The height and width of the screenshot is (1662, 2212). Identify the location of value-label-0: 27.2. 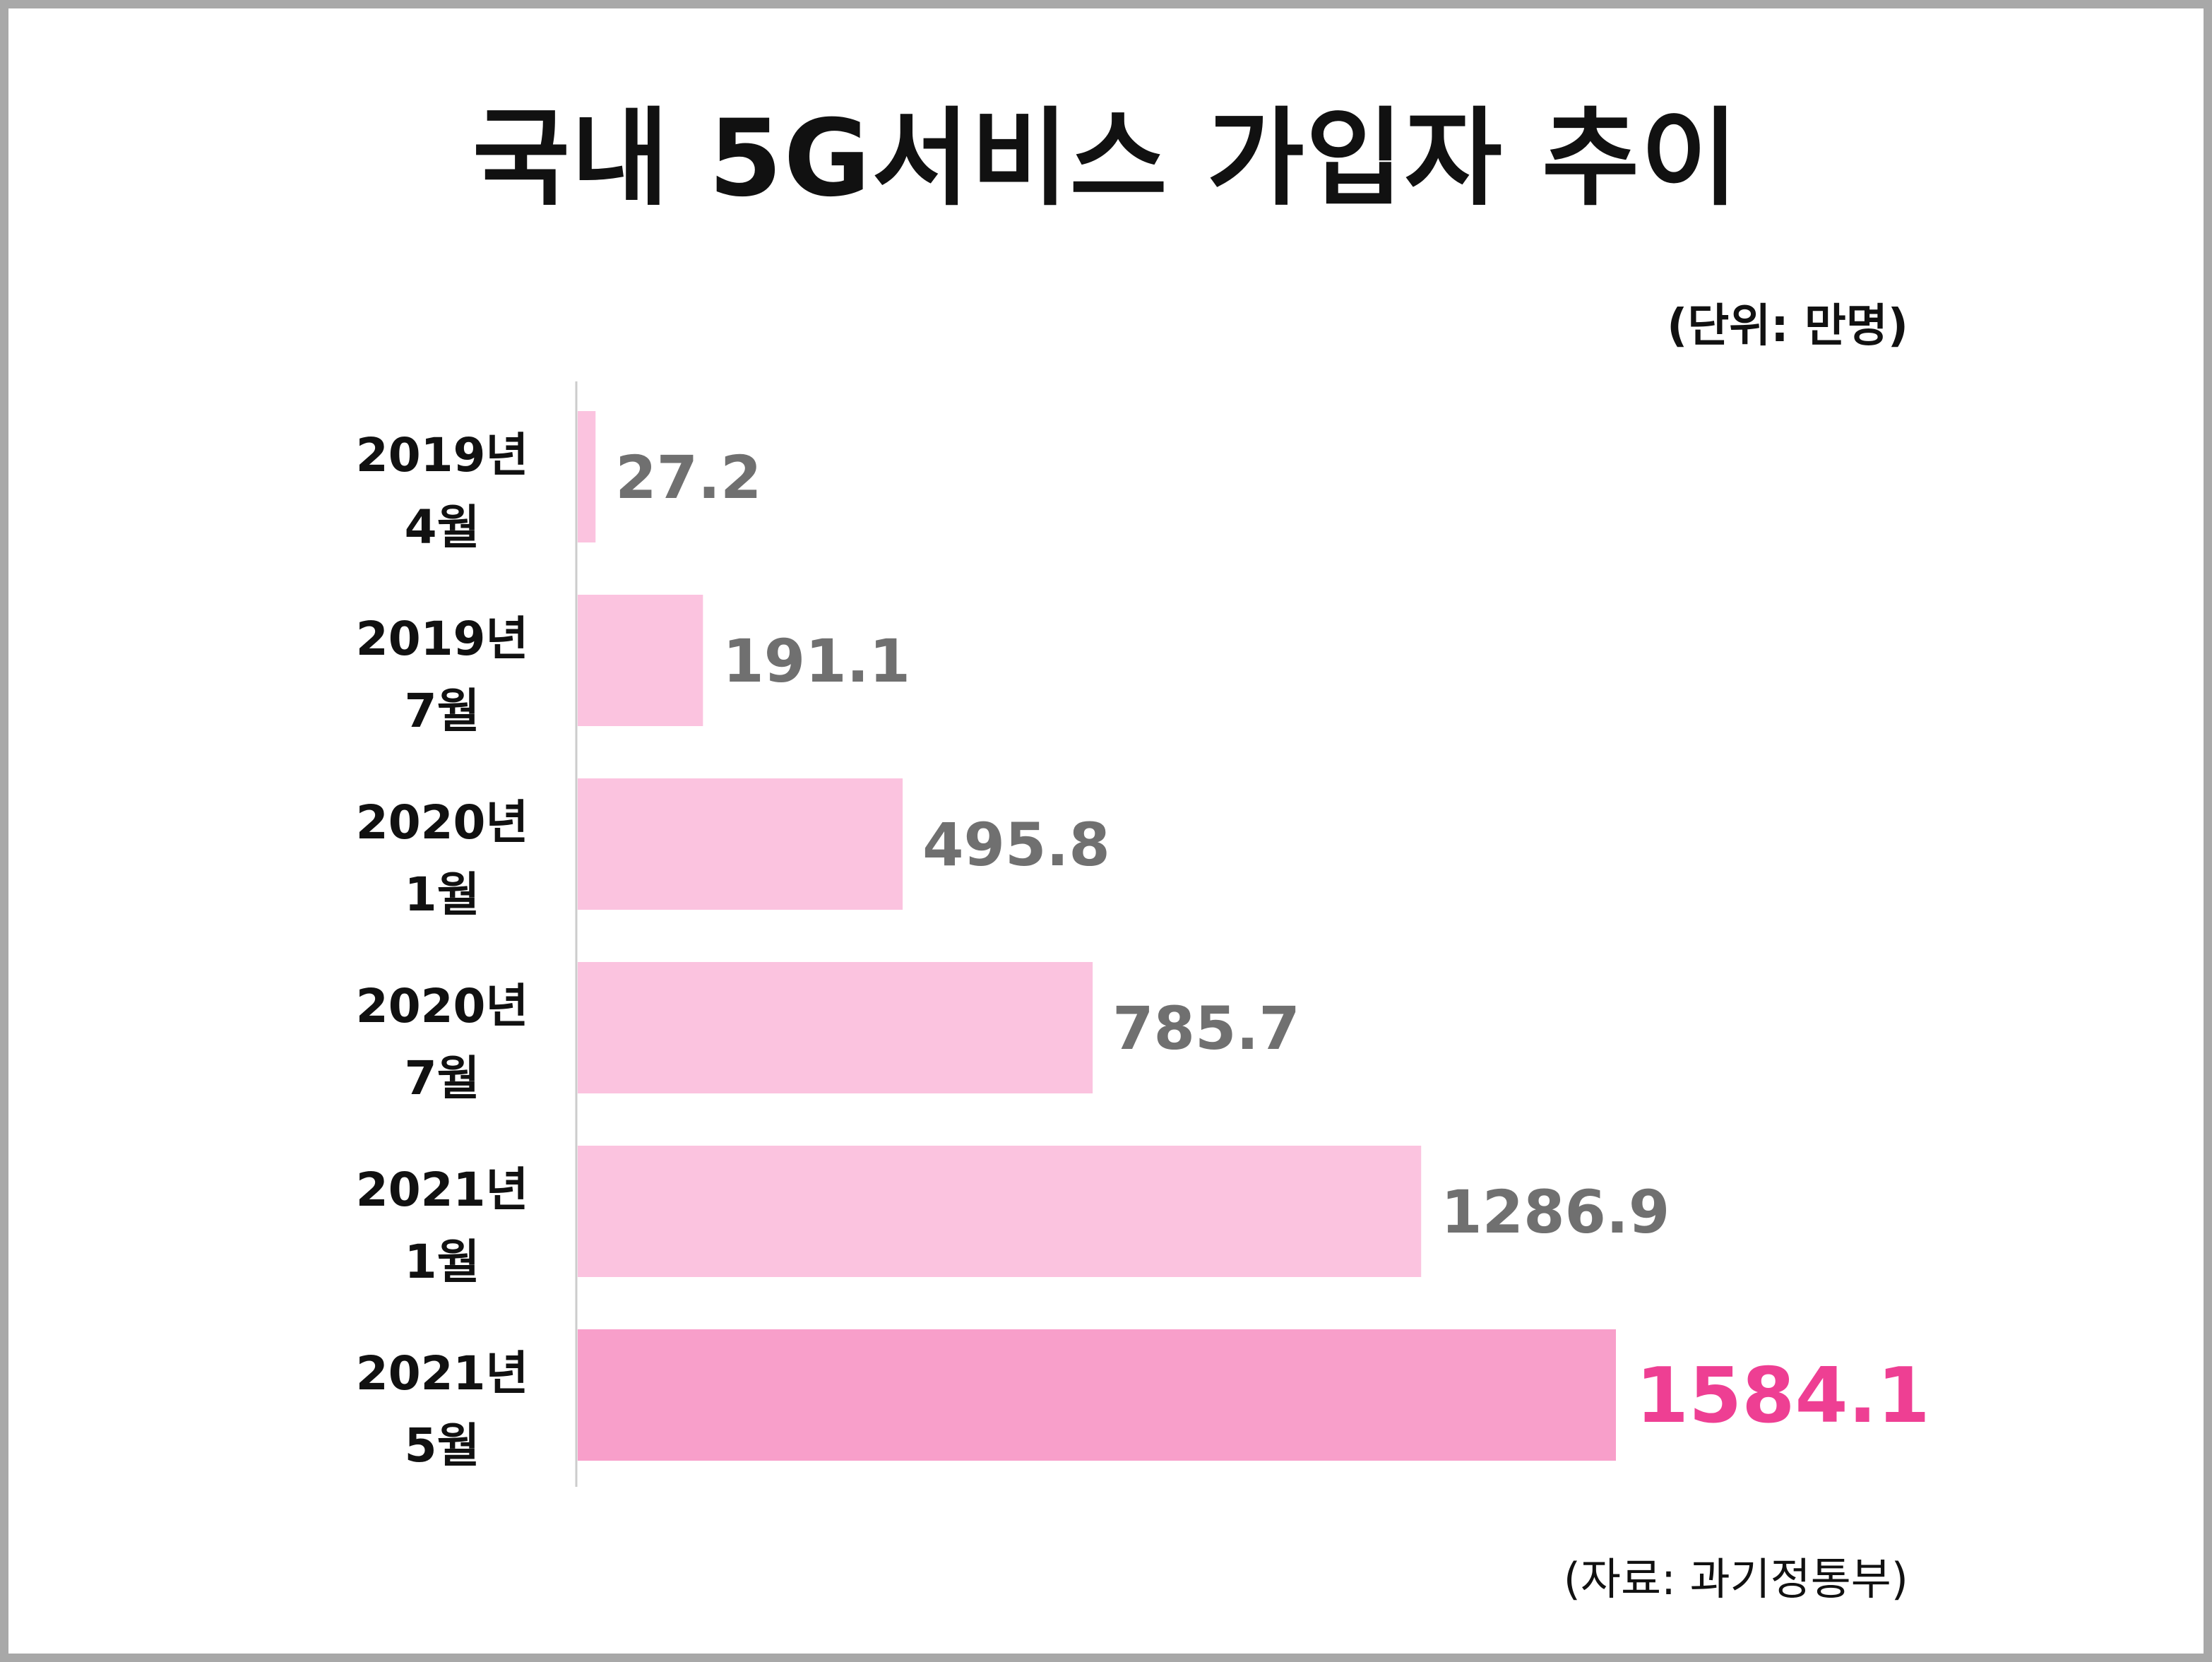
(688, 478).